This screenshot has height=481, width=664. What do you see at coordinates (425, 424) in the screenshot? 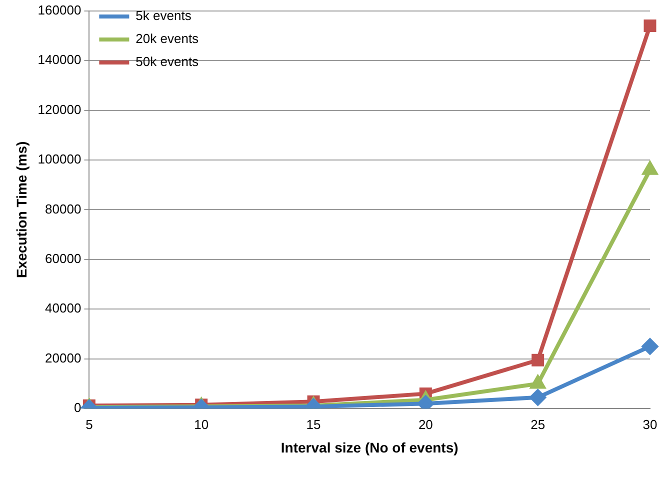
I see `x-tick-label: 20` at bounding box center [425, 424].